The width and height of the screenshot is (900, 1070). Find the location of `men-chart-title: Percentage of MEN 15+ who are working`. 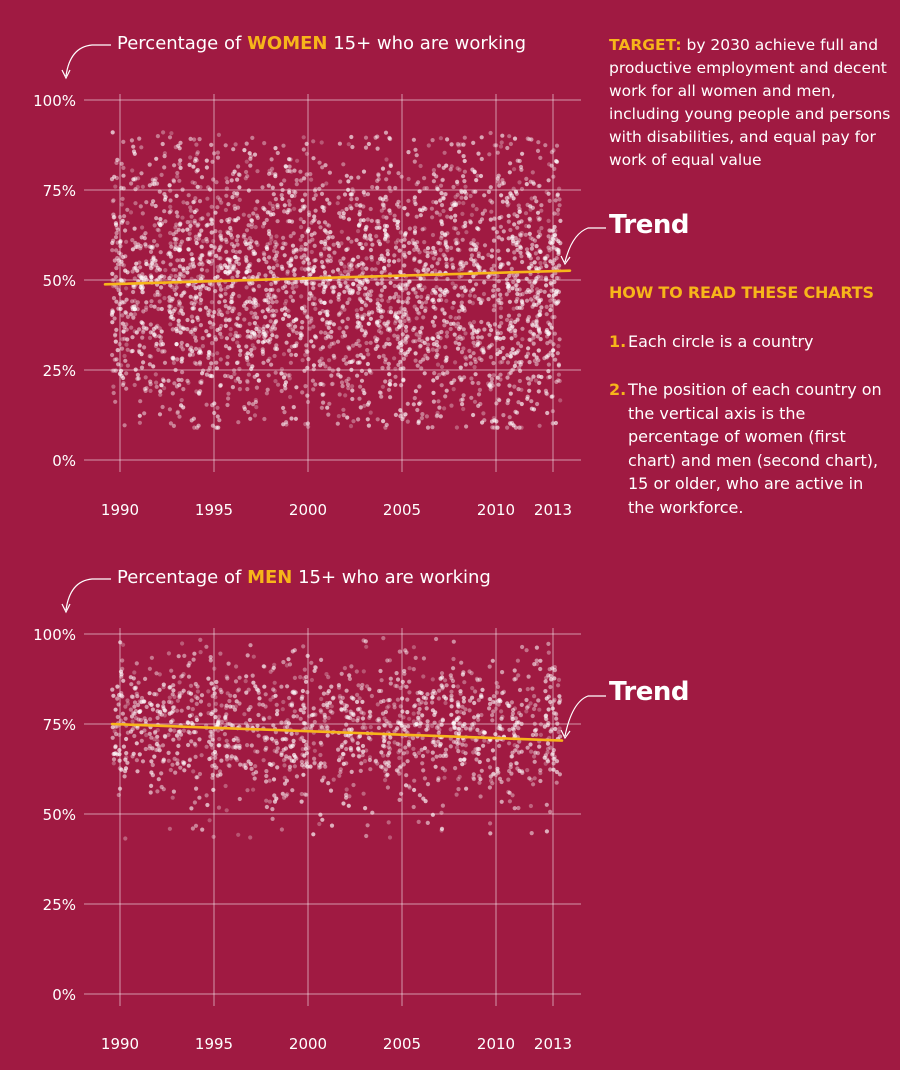

men-chart-title: Percentage of MEN 15+ who are working is located at coordinates (304, 577).